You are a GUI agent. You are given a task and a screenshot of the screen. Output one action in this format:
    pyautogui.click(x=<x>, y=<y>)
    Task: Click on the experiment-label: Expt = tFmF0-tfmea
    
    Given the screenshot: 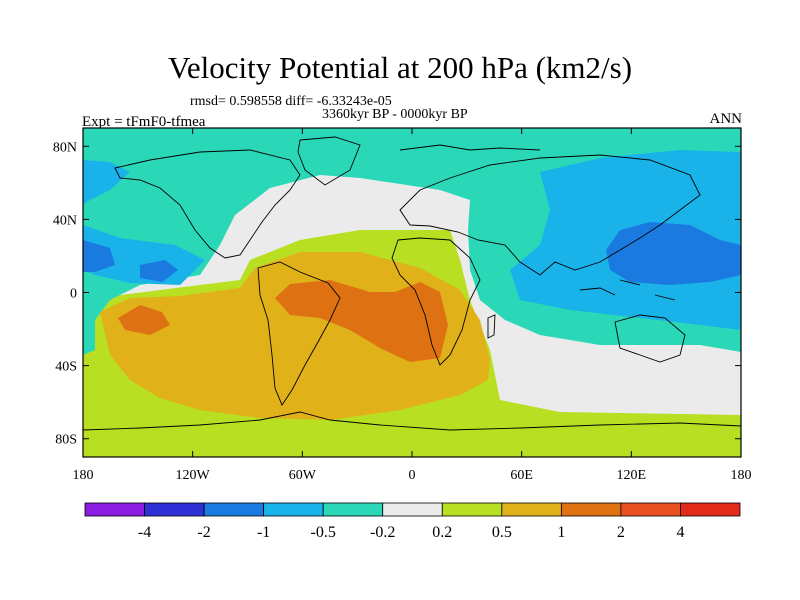 What is the action you would take?
    pyautogui.click(x=144, y=122)
    